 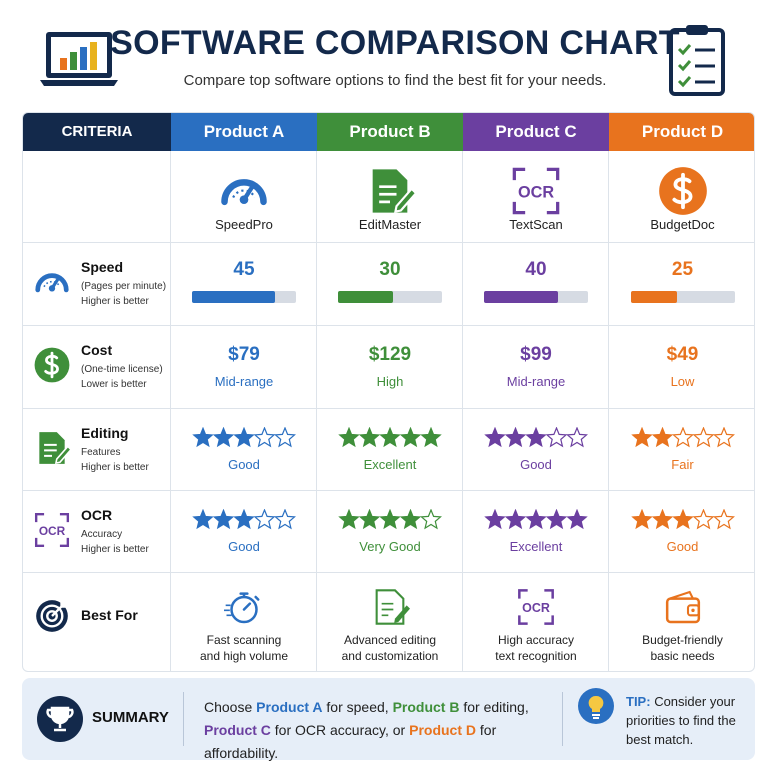 What do you see at coordinates (102, 534) in the screenshot?
I see `criteria-note: Accuracy` at bounding box center [102, 534].